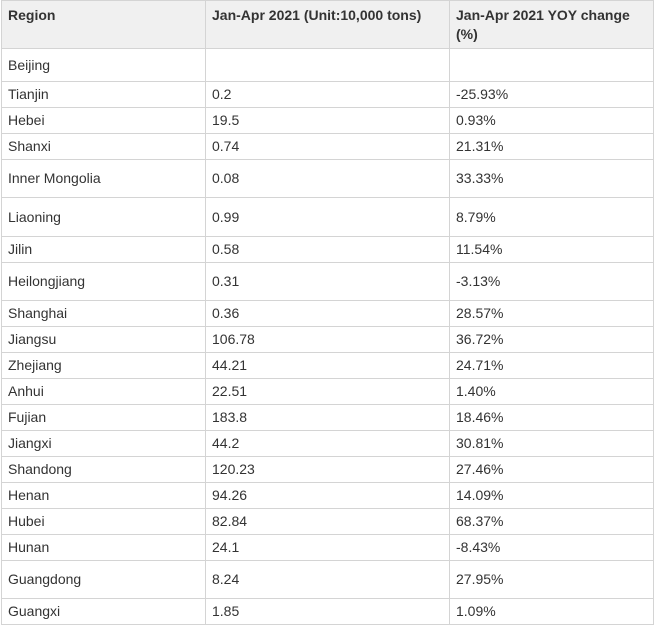 This screenshot has height=627, width=654. I want to click on header-cell: Jan-Apr 2021 (Unit:10,000 tons), so click(327, 24).